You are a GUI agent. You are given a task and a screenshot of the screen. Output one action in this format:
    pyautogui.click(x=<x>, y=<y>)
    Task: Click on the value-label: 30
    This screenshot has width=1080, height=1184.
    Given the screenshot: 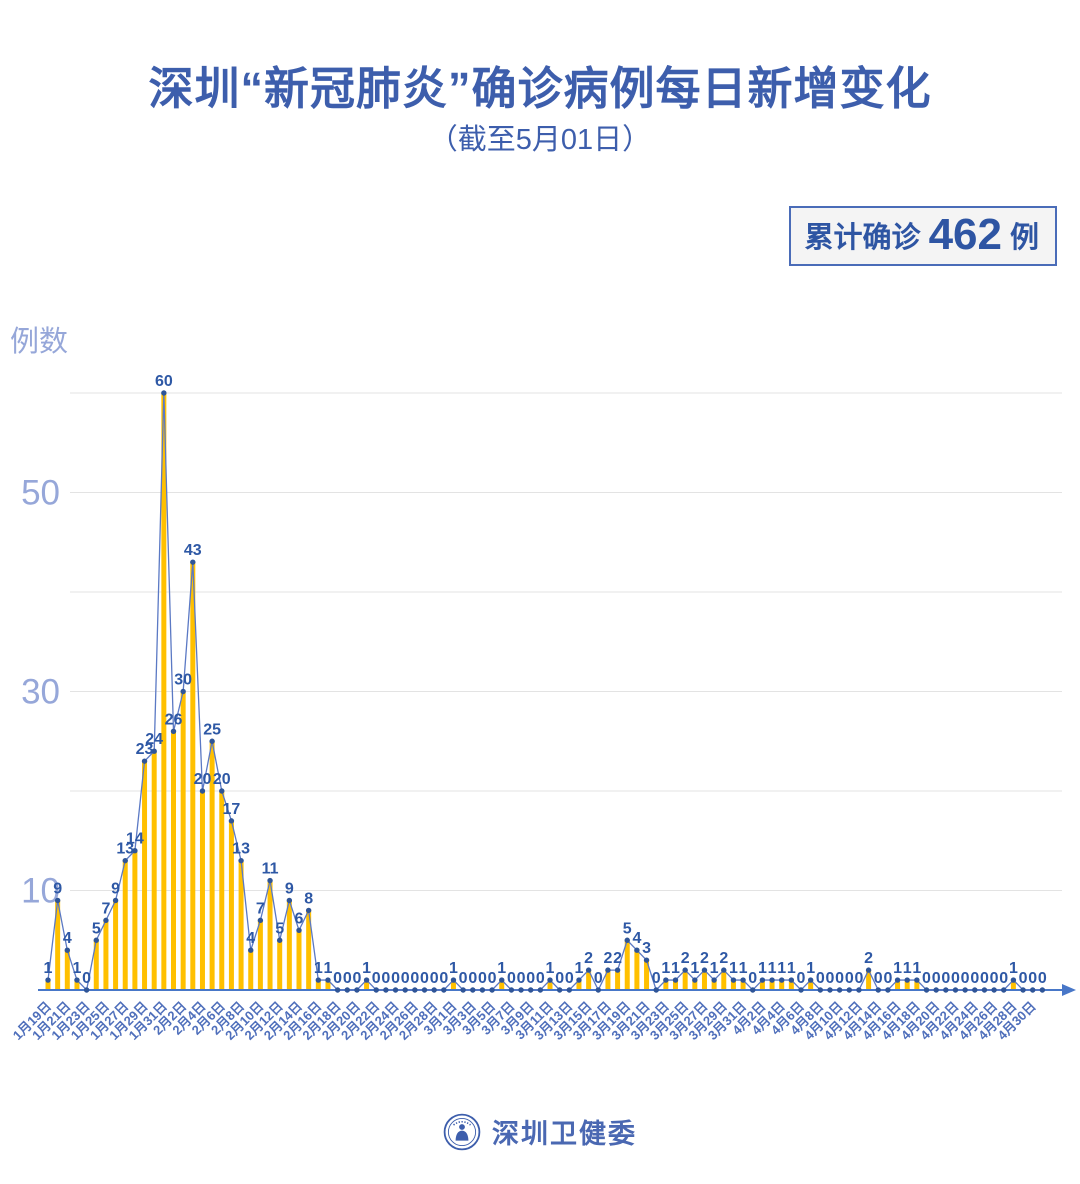 What is the action you would take?
    pyautogui.click(x=183, y=680)
    